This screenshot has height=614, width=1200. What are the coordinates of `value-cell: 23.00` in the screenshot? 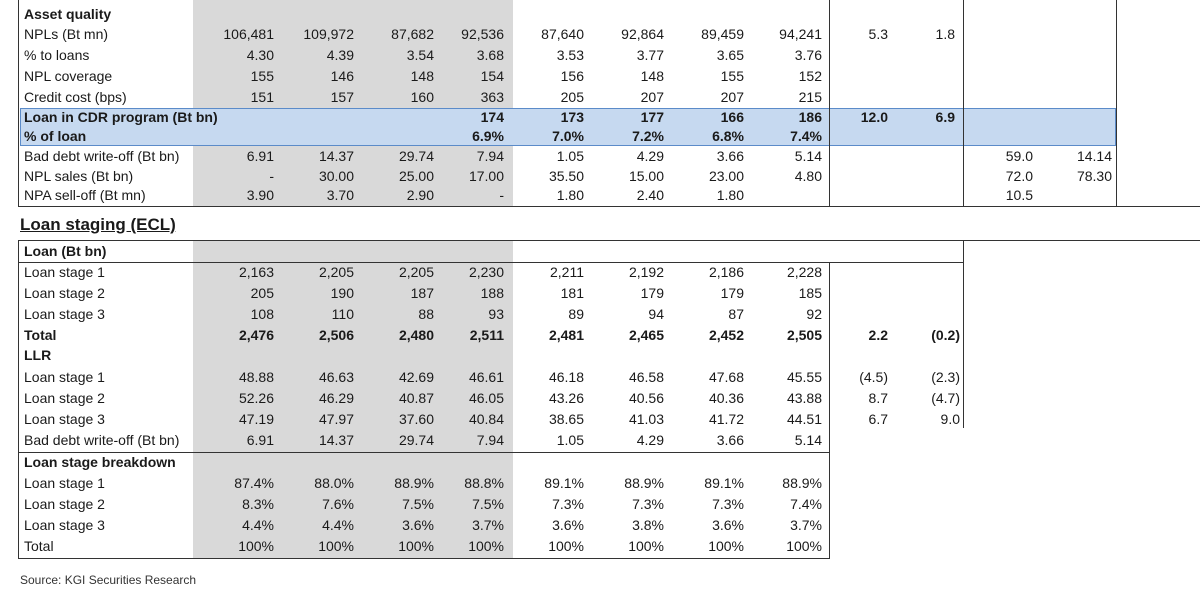 It's located at (726, 175).